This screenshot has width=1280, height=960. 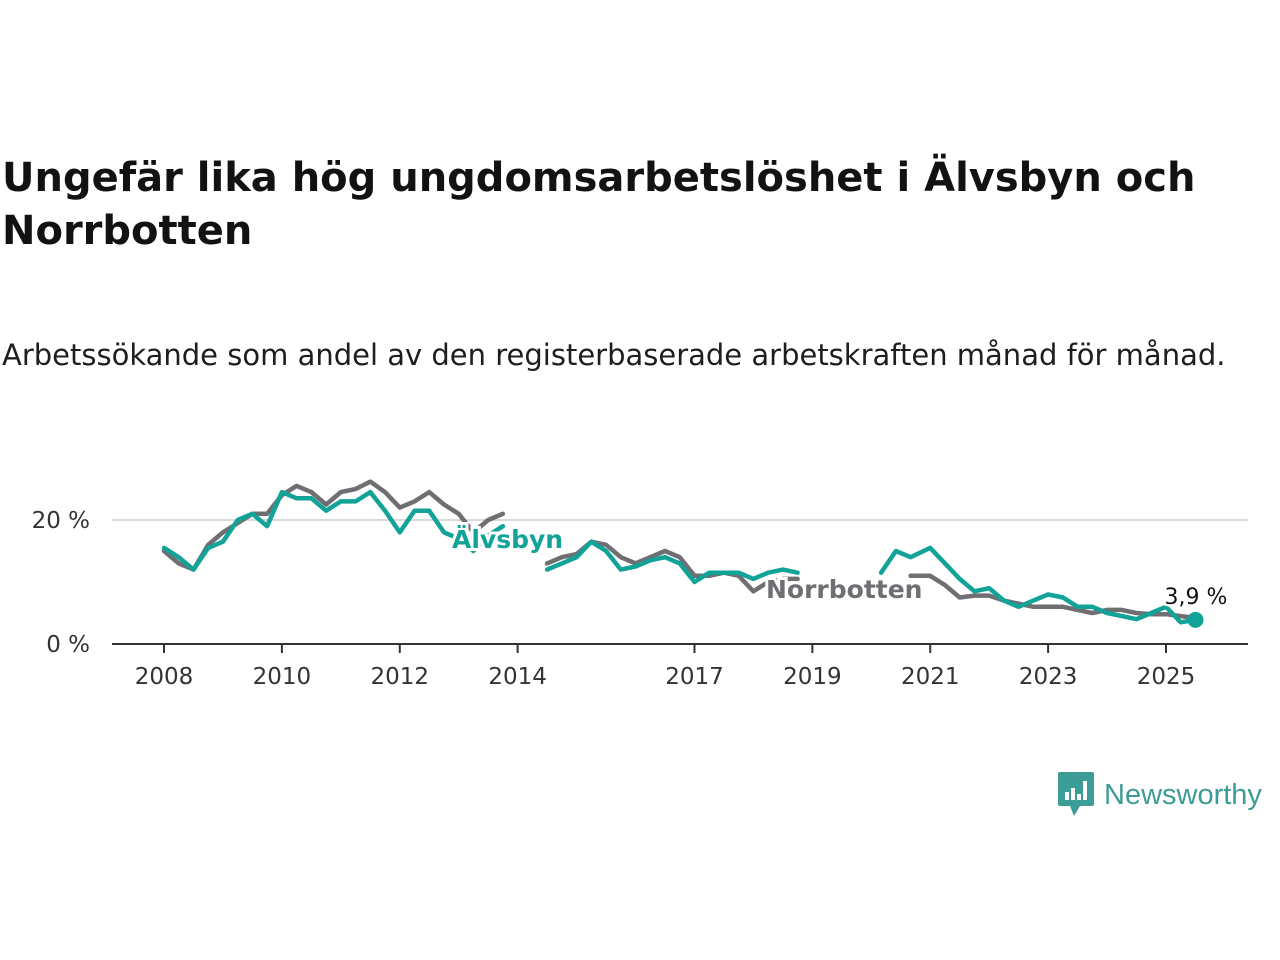 What do you see at coordinates (839, 567) in the screenshot?
I see `series-labels: Älvsbyn Norrbotten 3,9 %` at bounding box center [839, 567].